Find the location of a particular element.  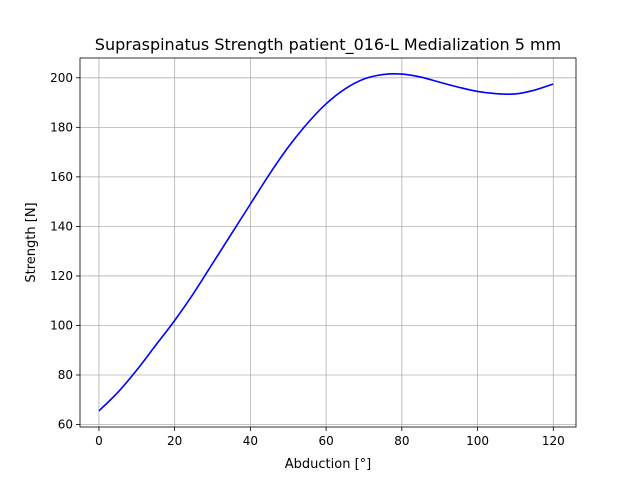

y-tick-label: 200 is located at coordinates (61, 78).